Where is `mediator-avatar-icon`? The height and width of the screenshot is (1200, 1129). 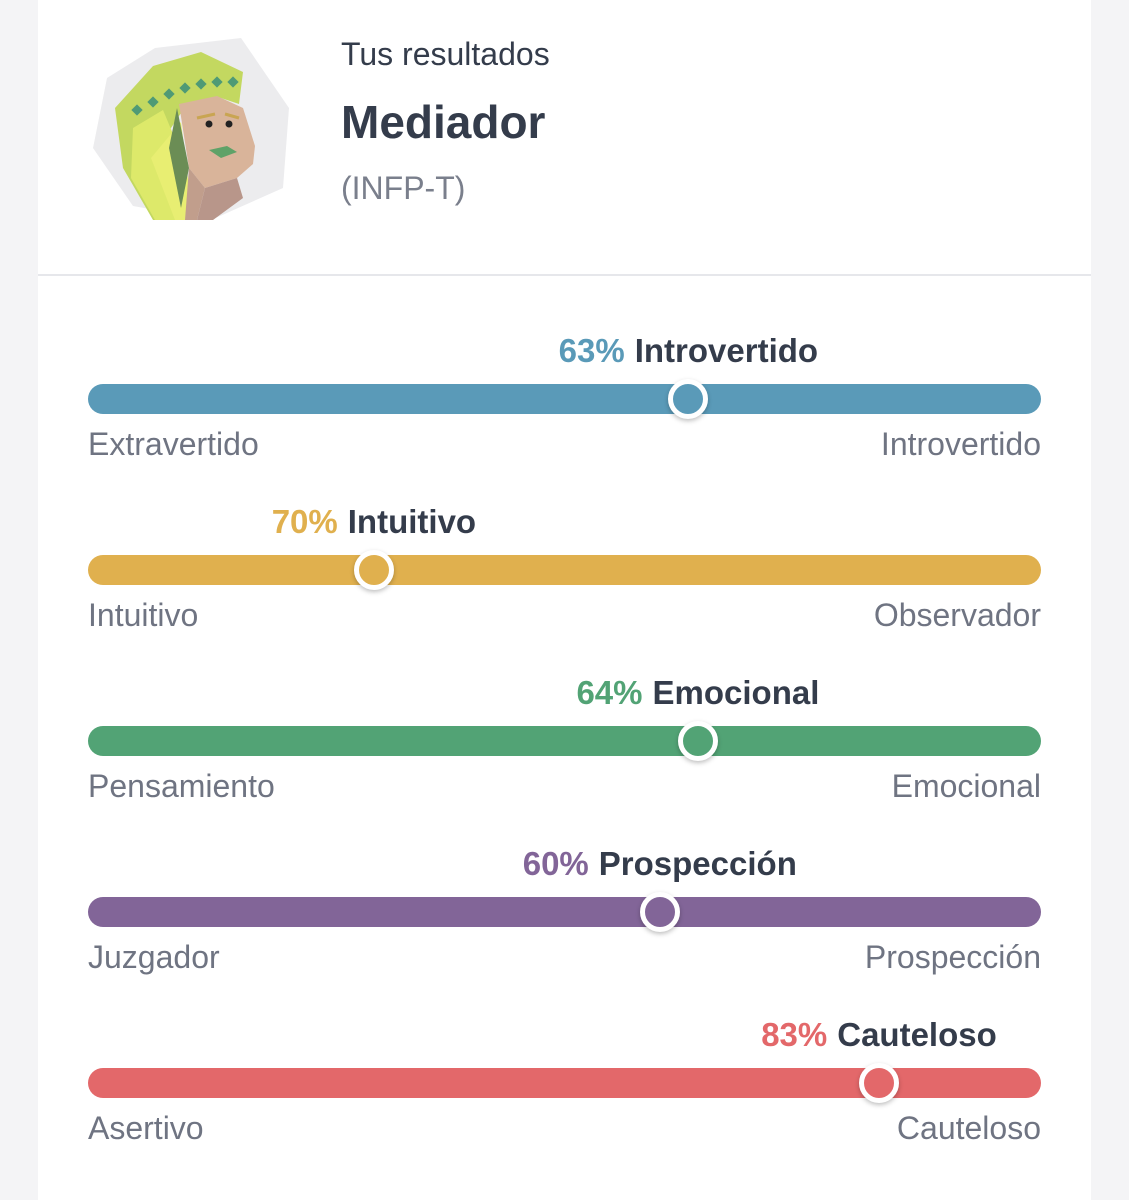
mediator-avatar-icon is located at coordinates (191, 129).